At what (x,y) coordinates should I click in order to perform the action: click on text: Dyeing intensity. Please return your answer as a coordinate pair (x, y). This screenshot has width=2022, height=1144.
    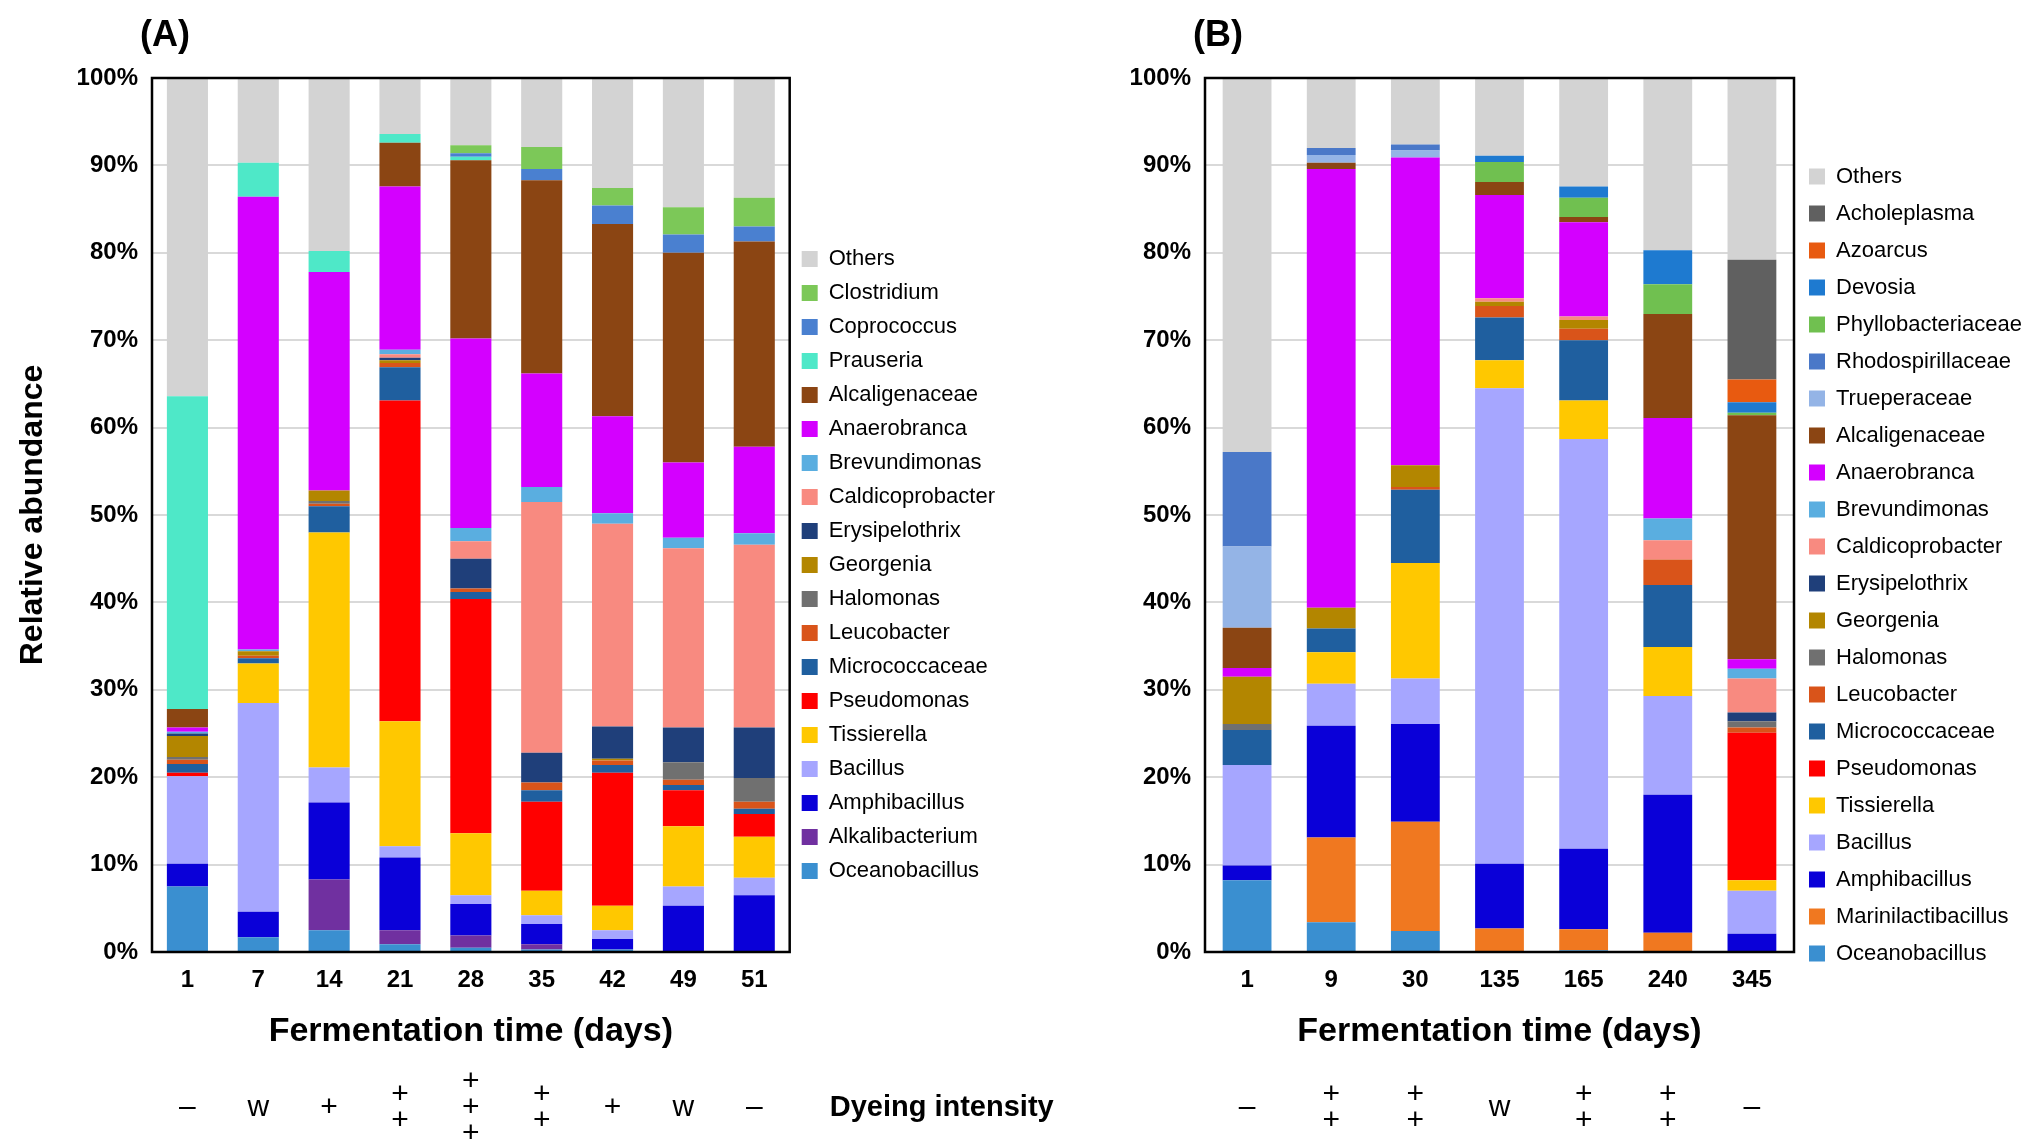
    Looking at the image, I should click on (941, 1106).